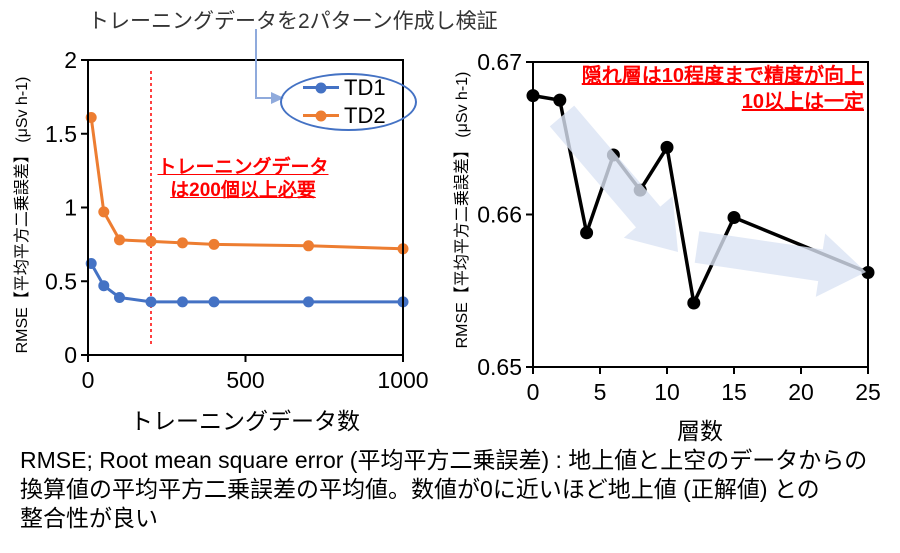 This screenshot has height=553, width=900. Describe the element at coordinates (499, 62) in the screenshot. I see `y-tick-label: 0.67` at that location.